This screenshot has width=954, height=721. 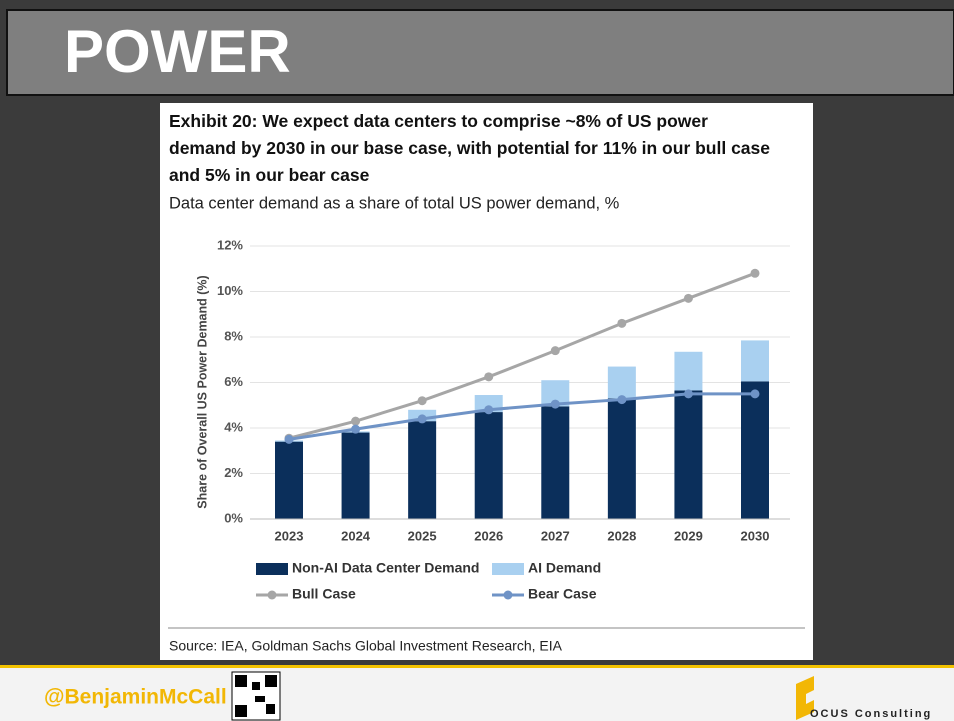 I want to click on legend-label: Bull Case, so click(x=324, y=594).